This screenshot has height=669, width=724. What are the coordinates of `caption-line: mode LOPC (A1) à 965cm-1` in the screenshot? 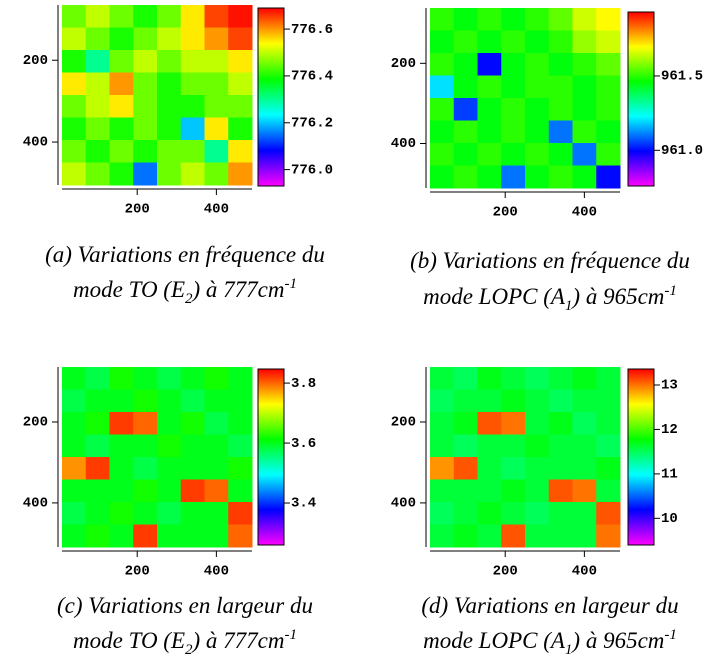 It's located at (550, 642).